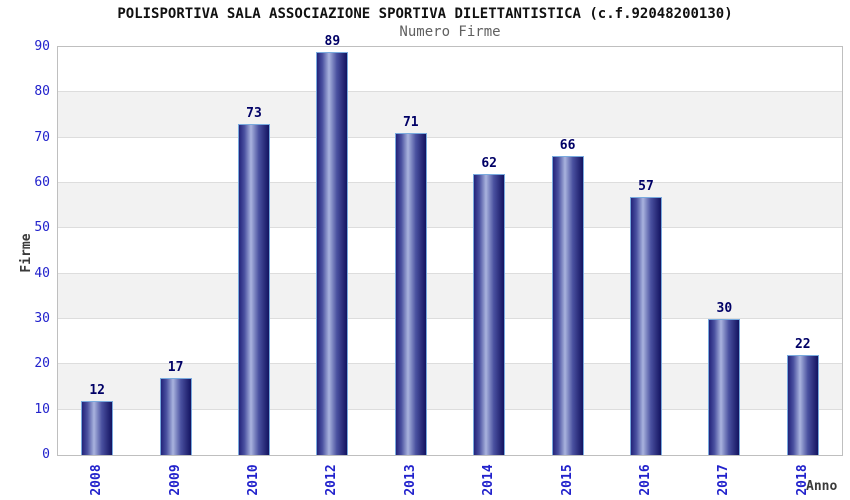 The image size is (850, 500). I want to click on y-tick-10: 10, so click(42, 409).